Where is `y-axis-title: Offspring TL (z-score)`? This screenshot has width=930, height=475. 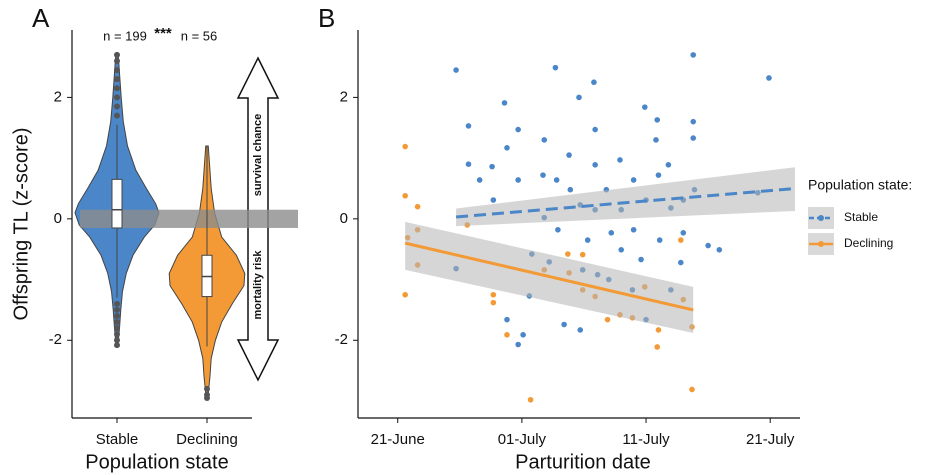 y-axis-title: Offspring TL (z-score) is located at coordinates (21, 223).